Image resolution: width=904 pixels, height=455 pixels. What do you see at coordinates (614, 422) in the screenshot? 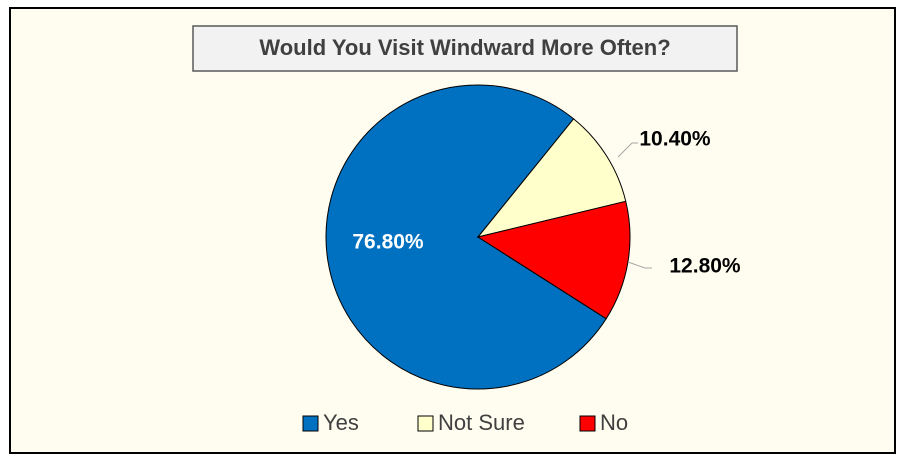
I see `legend-label: No` at bounding box center [614, 422].